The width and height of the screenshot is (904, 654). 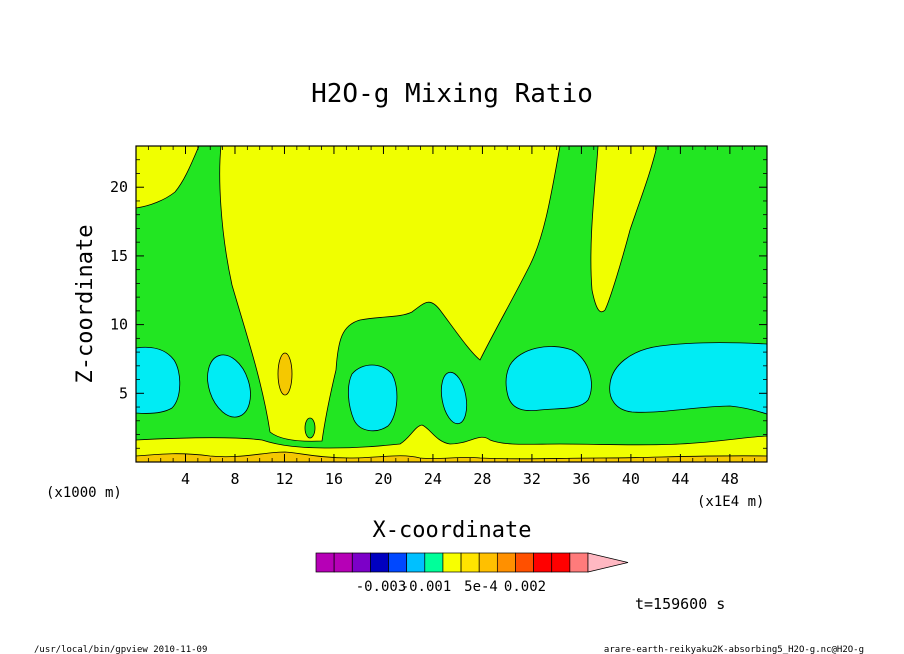 What do you see at coordinates (120, 649) in the screenshot?
I see `footer-left: /usr/local/bin/gpview 2010-11-09` at bounding box center [120, 649].